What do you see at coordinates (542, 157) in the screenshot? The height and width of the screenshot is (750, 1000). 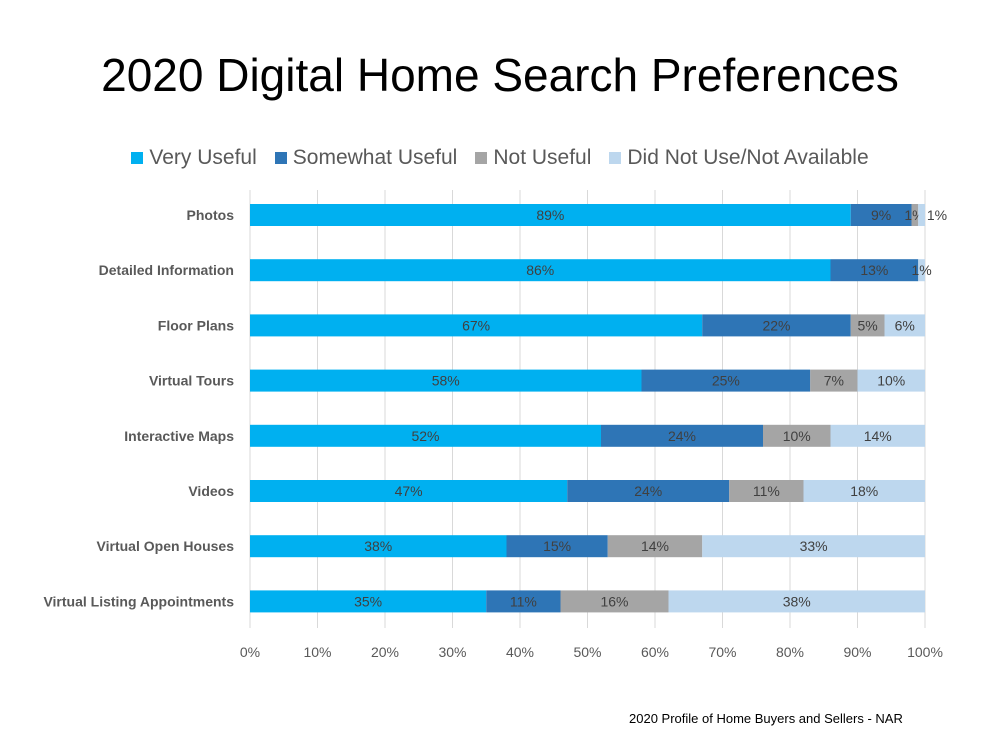 I see `legend-label: Not Useful` at bounding box center [542, 157].